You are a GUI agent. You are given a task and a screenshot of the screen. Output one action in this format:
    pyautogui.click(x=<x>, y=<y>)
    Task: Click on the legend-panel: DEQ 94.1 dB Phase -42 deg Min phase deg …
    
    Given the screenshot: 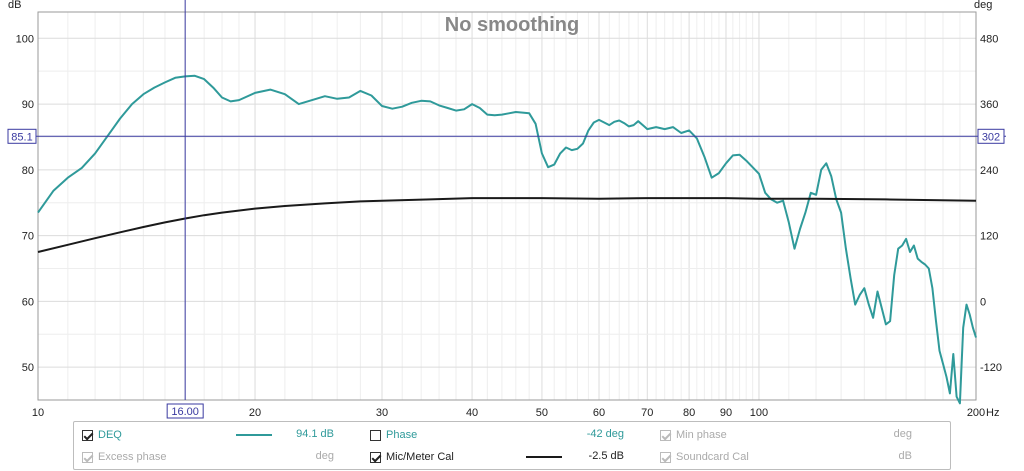 What is the action you would take?
    pyautogui.click(x=512, y=445)
    